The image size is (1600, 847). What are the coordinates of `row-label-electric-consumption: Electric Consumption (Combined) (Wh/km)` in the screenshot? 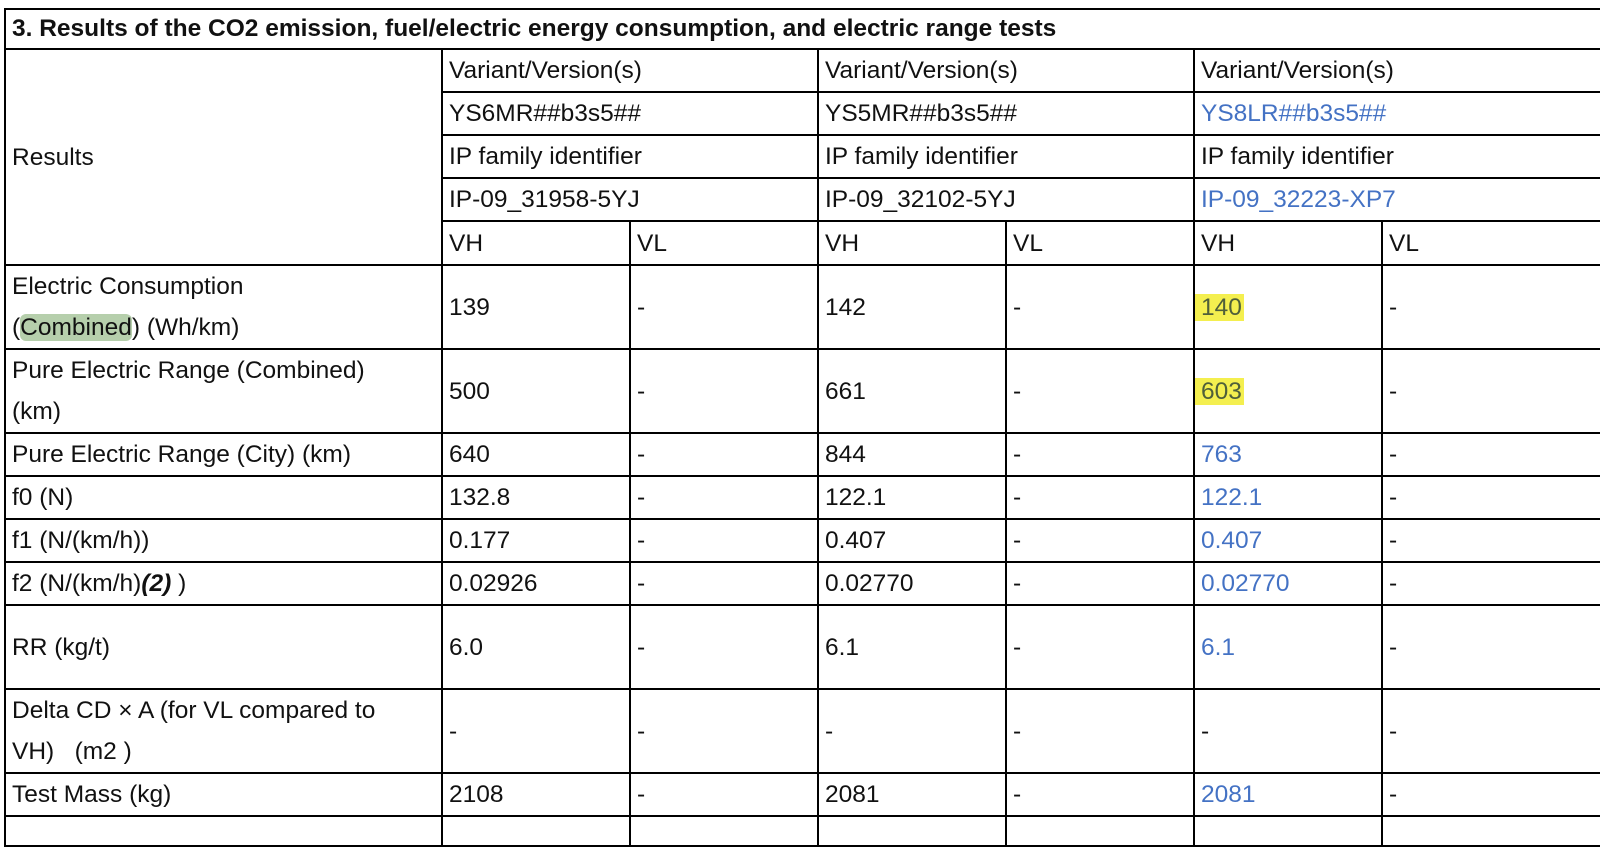 It's located at (223, 307).